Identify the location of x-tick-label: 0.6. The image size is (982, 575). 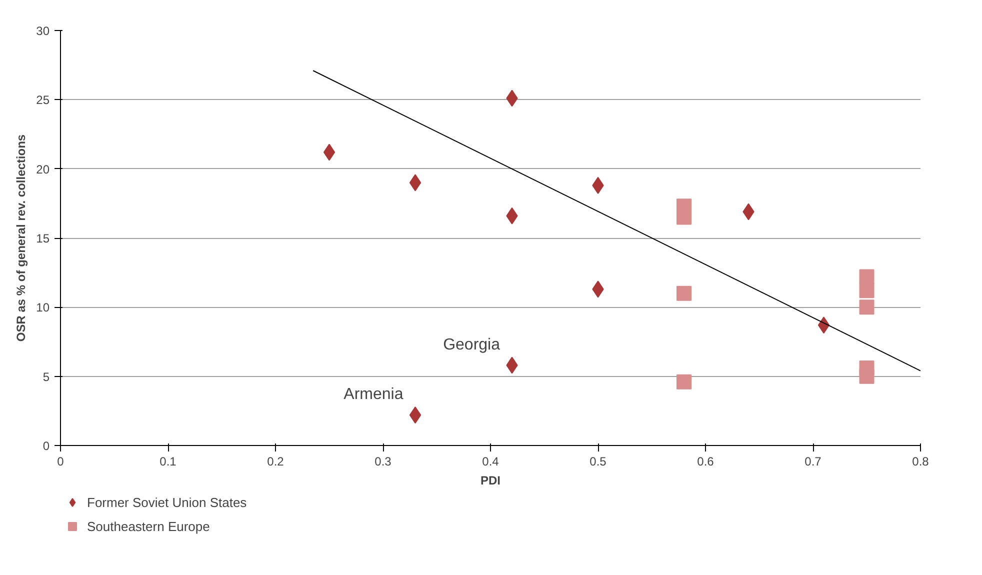
(705, 461).